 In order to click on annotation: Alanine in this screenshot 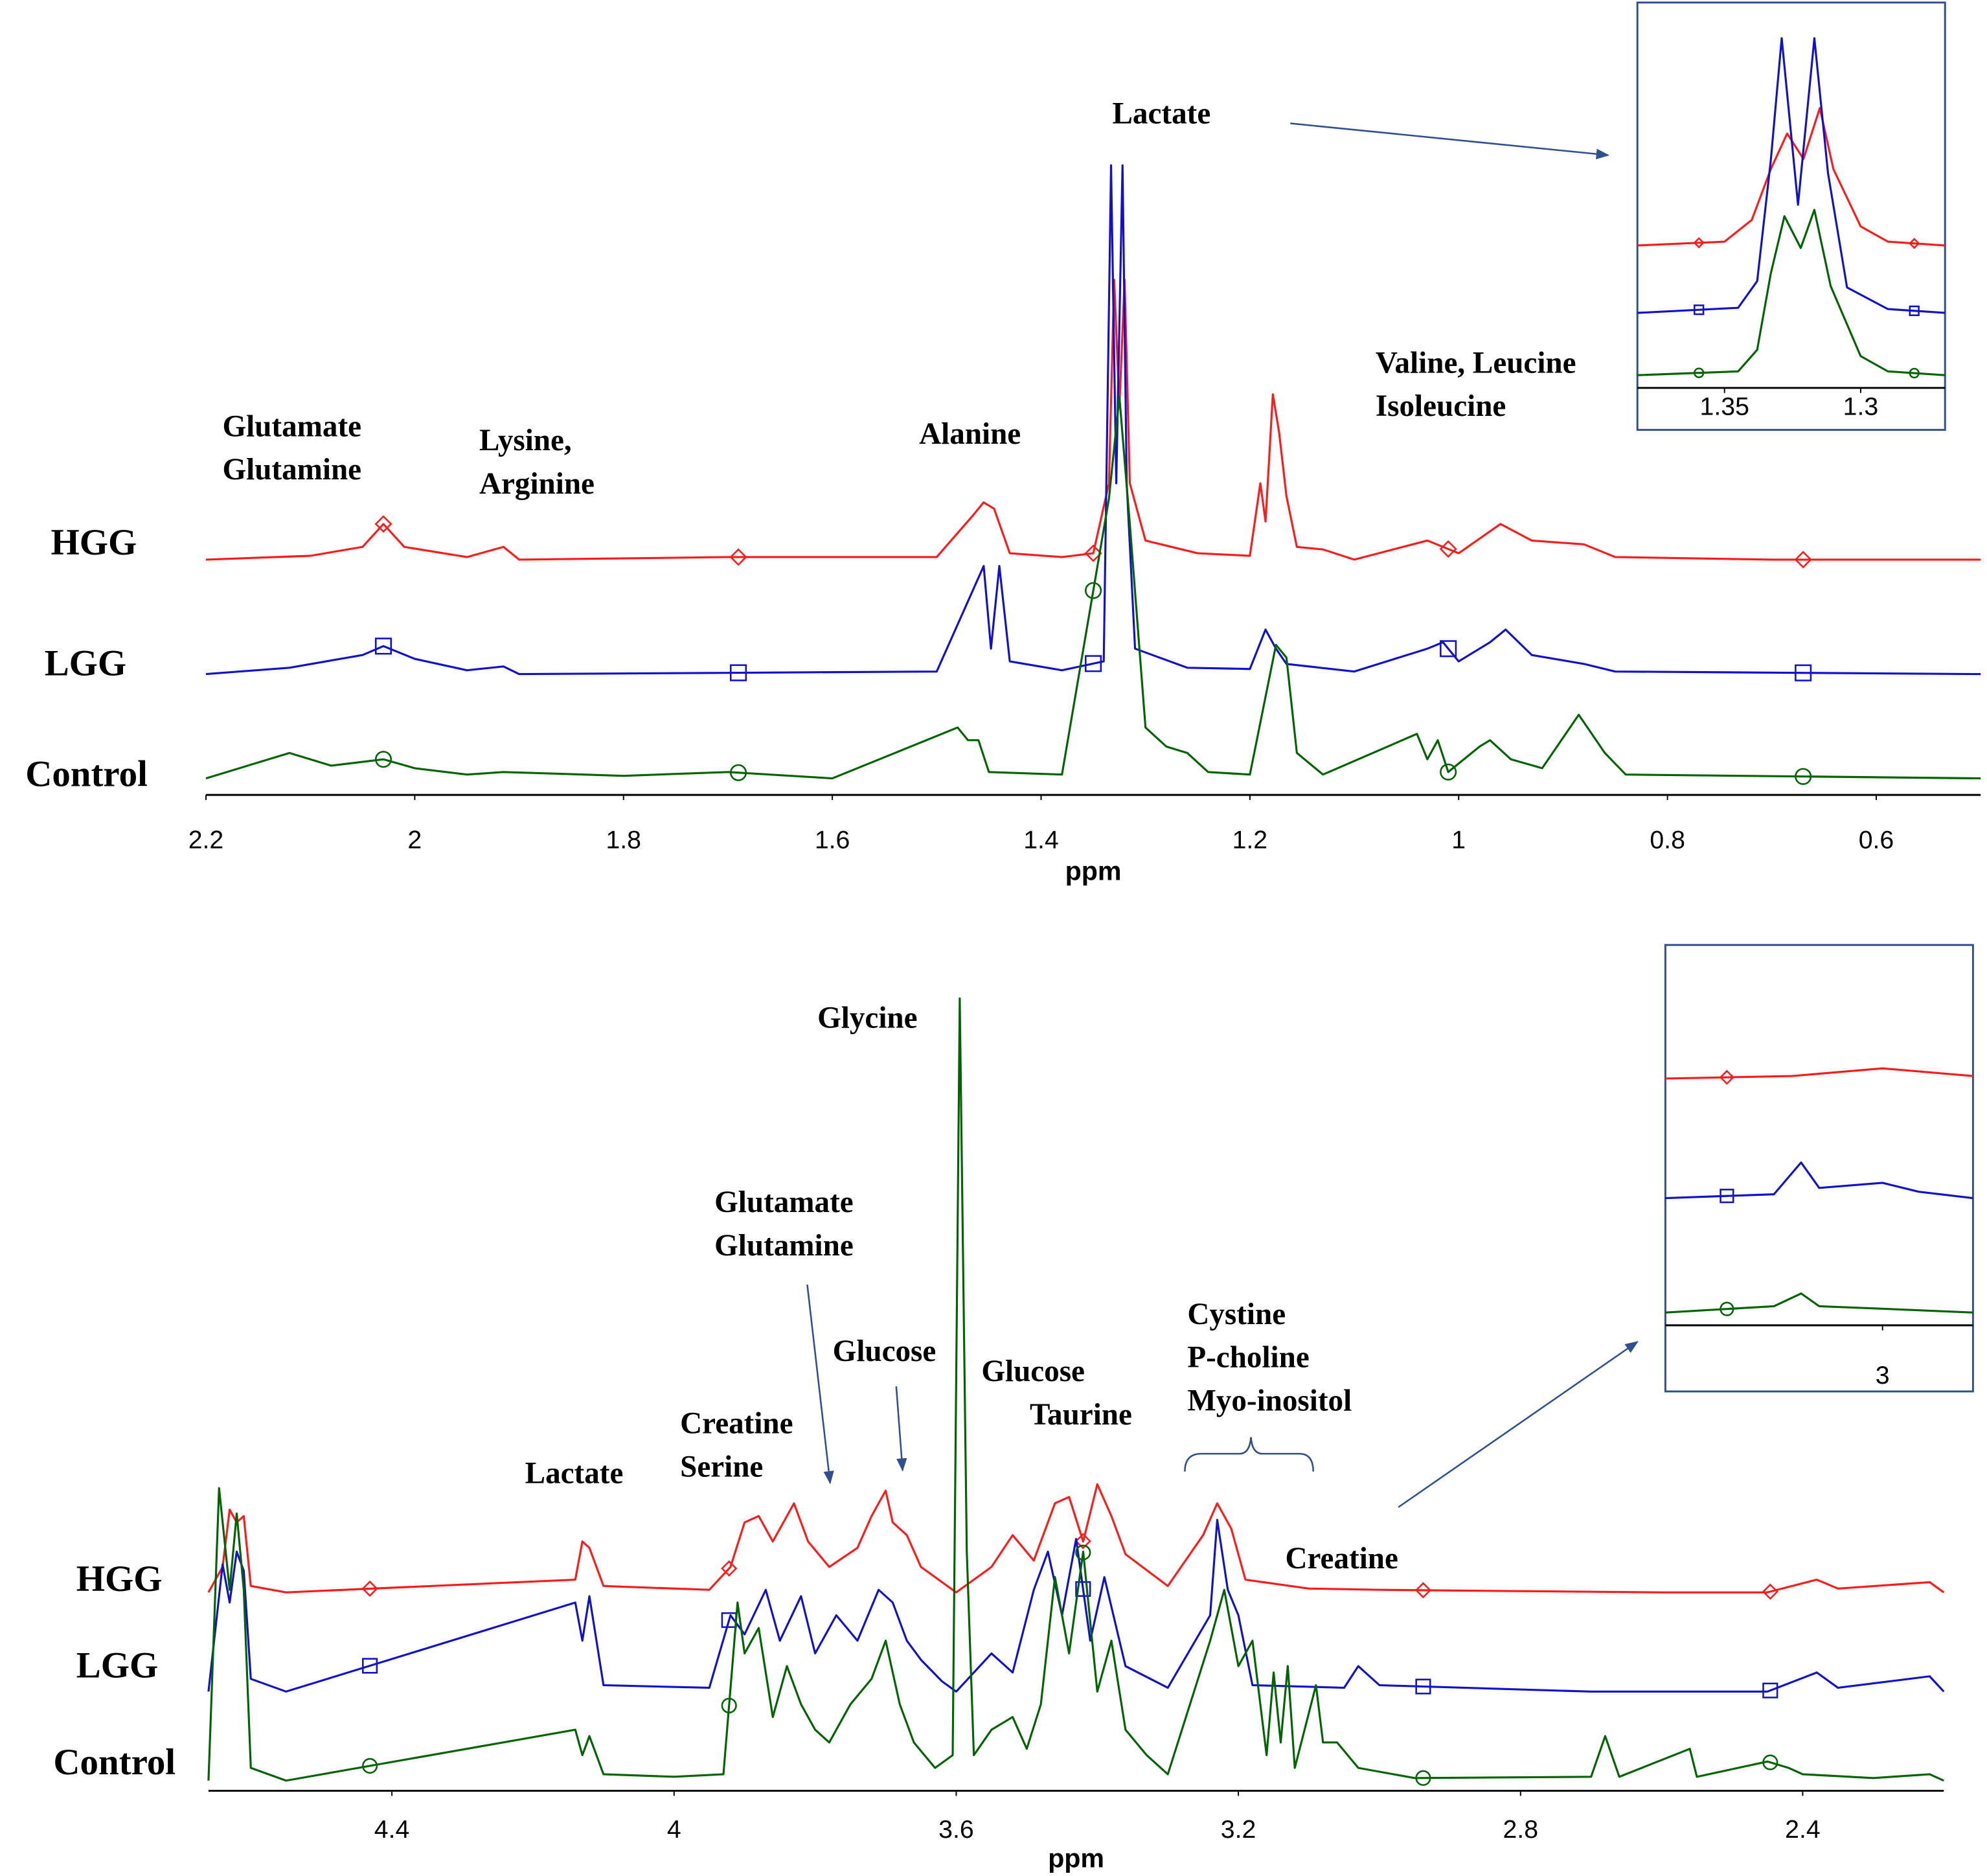, I will do `click(970, 434)`.